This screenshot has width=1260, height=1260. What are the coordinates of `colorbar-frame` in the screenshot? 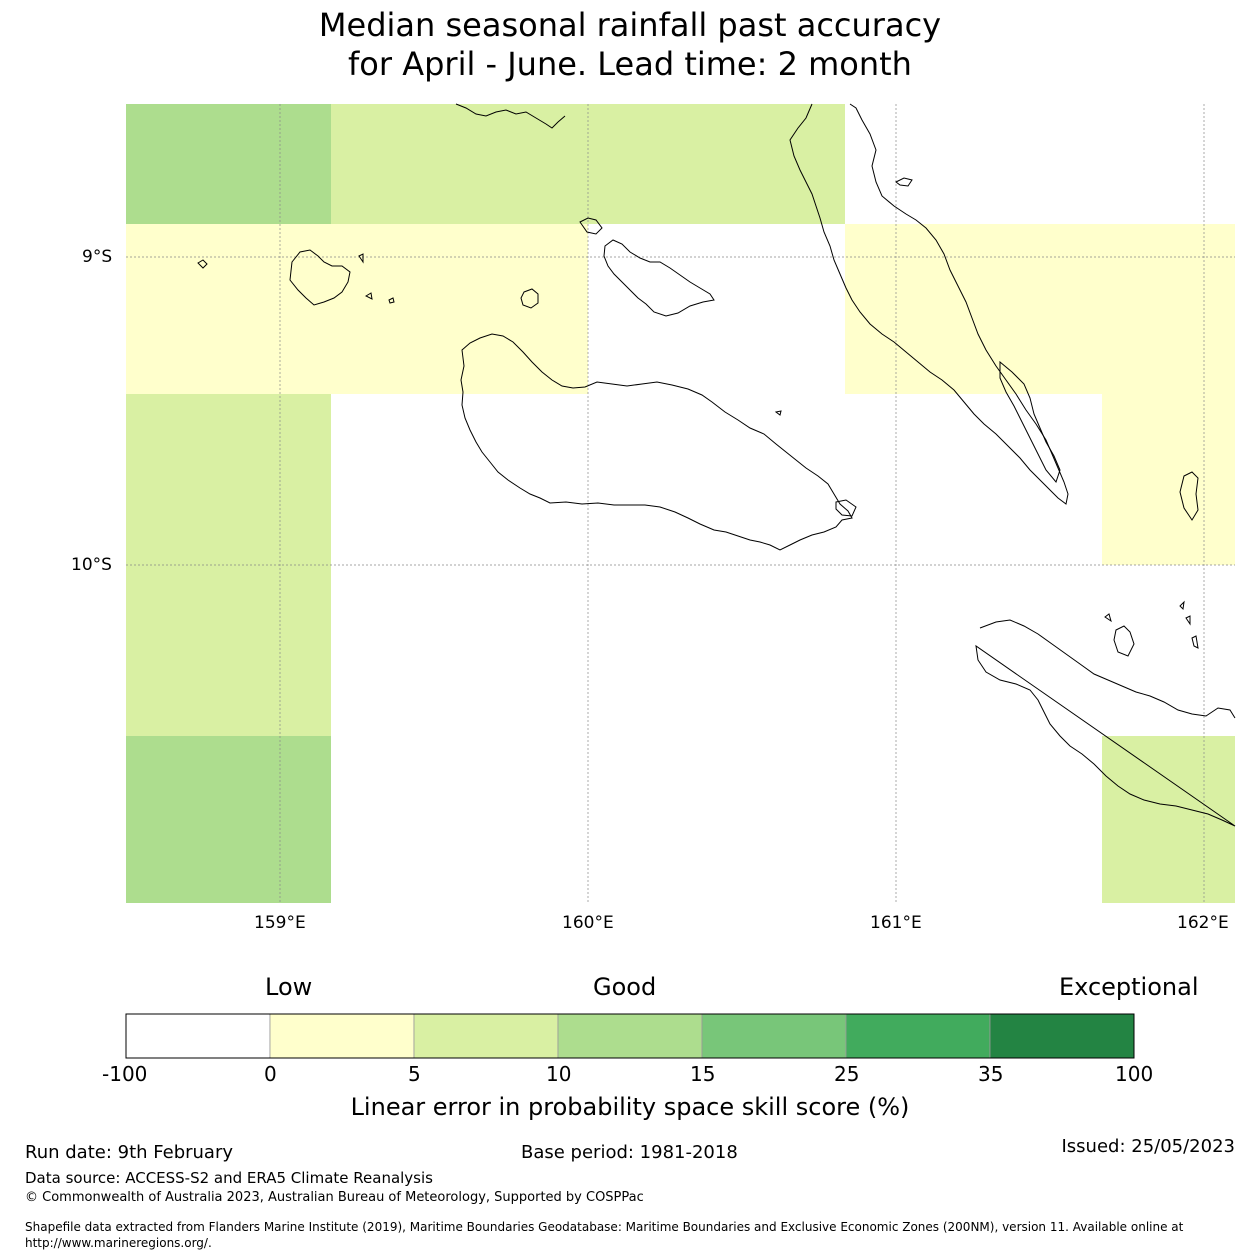 It's located at (630, 1036).